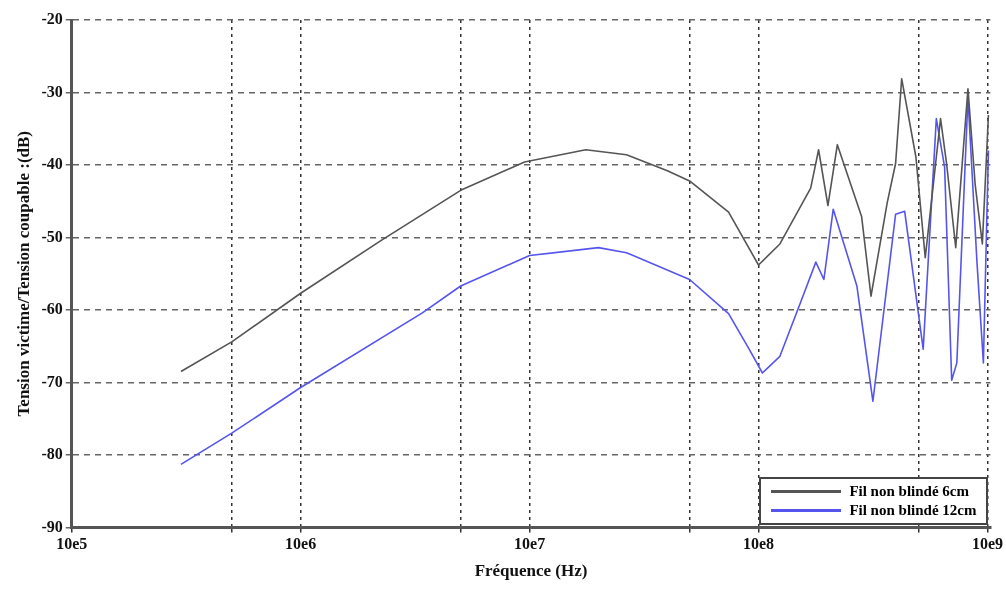 The width and height of the screenshot is (1006, 592). Describe the element at coordinates (23, 273) in the screenshot. I see `y-axis-title: Tension victime/Tension coupable :(dB)` at that location.